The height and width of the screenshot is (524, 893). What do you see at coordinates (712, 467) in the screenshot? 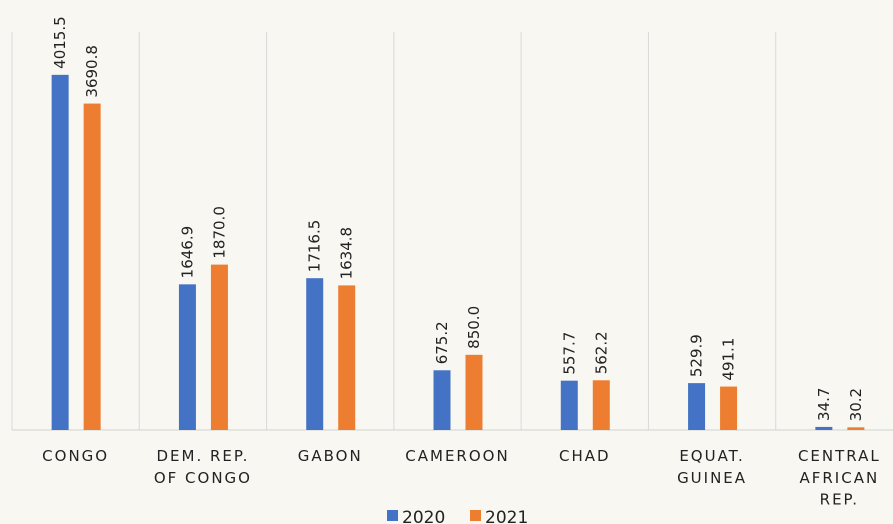
I see `x-tick-label: EQUAT. GUINEA` at bounding box center [712, 467].